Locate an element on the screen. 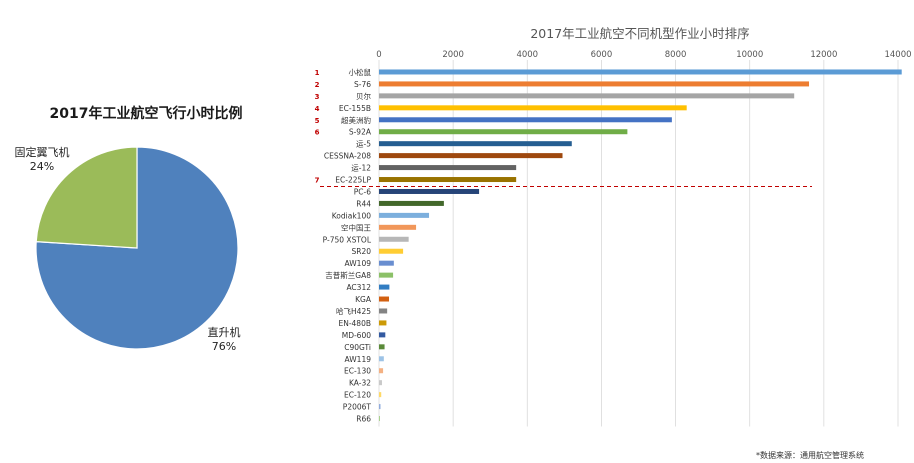  category-label-7: CESSNA-208 is located at coordinates (347, 156).